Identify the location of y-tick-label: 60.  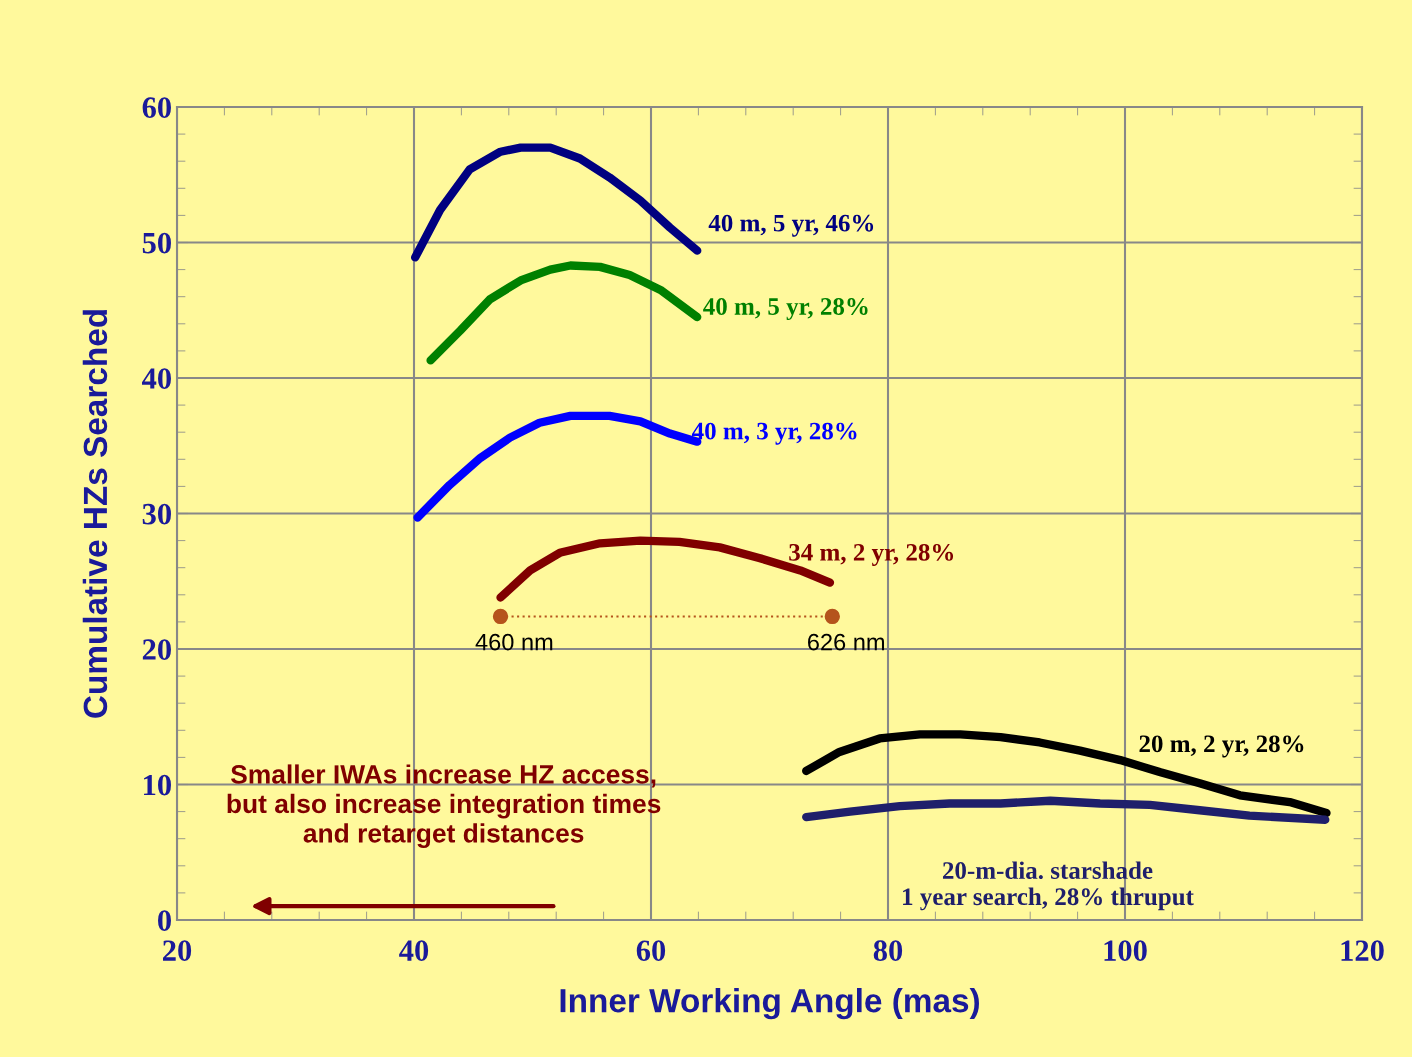
(156, 107).